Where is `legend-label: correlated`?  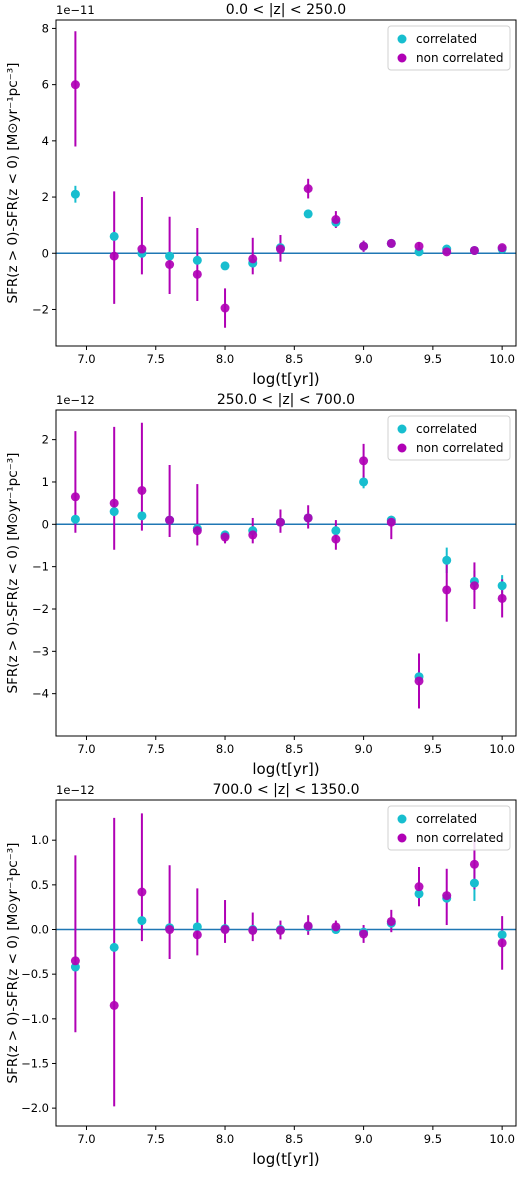 legend-label: correlated is located at coordinates (446, 429).